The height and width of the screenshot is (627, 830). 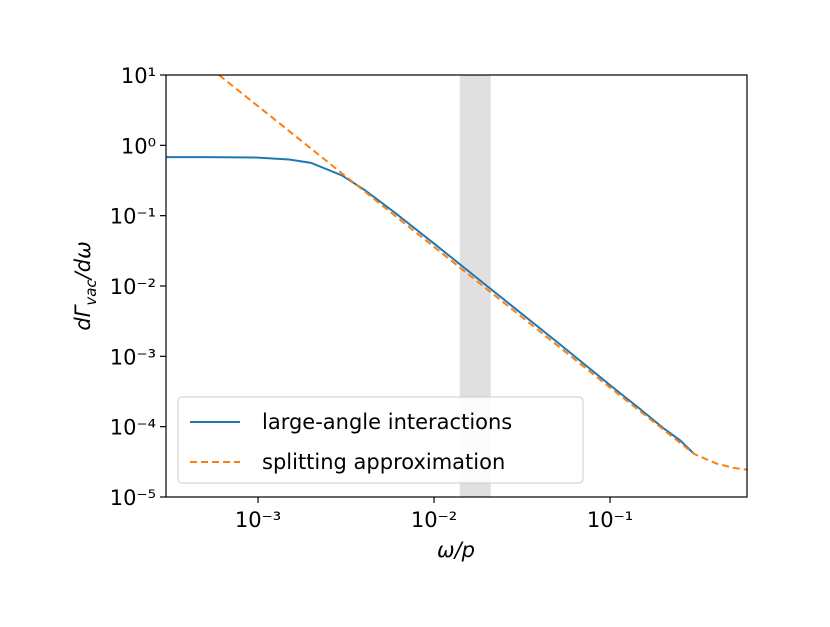 What do you see at coordinates (380, 440) in the screenshot?
I see `legend-box` at bounding box center [380, 440].